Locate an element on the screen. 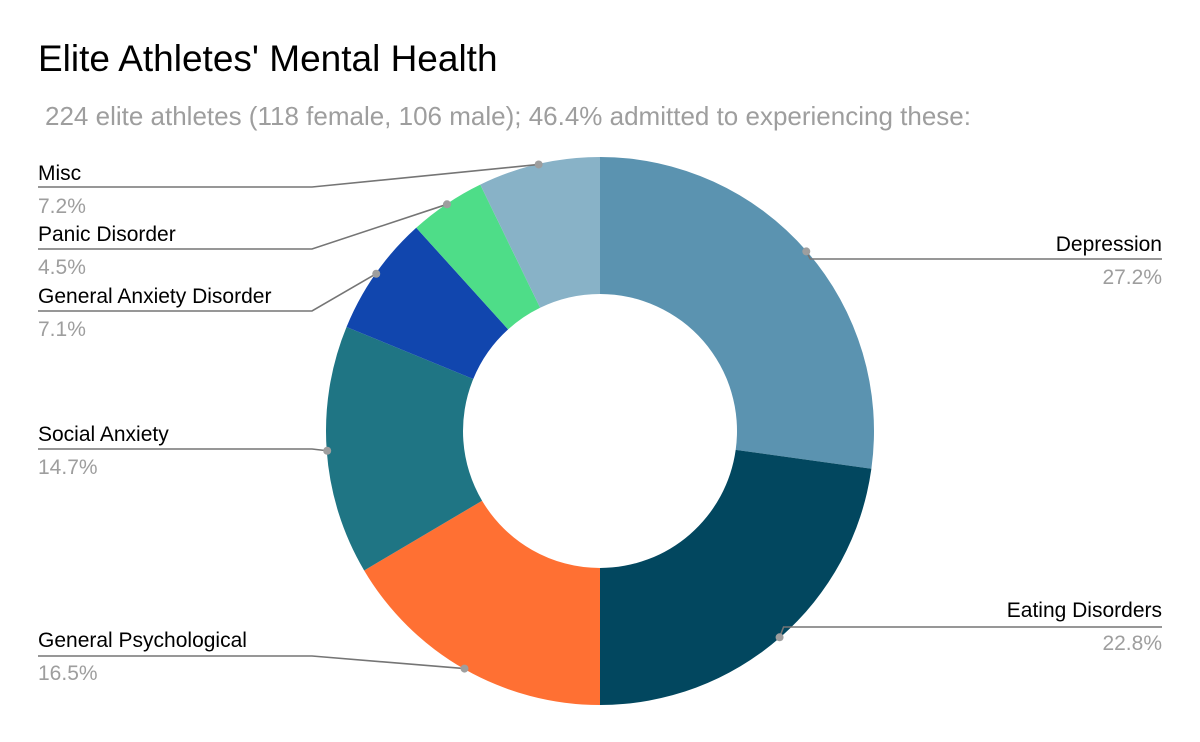  slice-general-psychological is located at coordinates (482, 602).